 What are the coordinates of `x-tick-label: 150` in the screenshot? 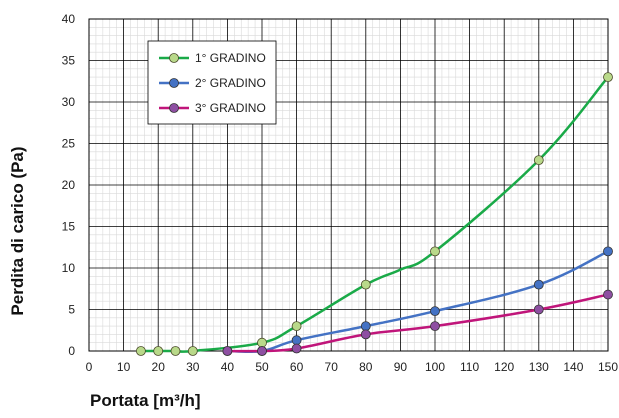 It's located at (608, 367).